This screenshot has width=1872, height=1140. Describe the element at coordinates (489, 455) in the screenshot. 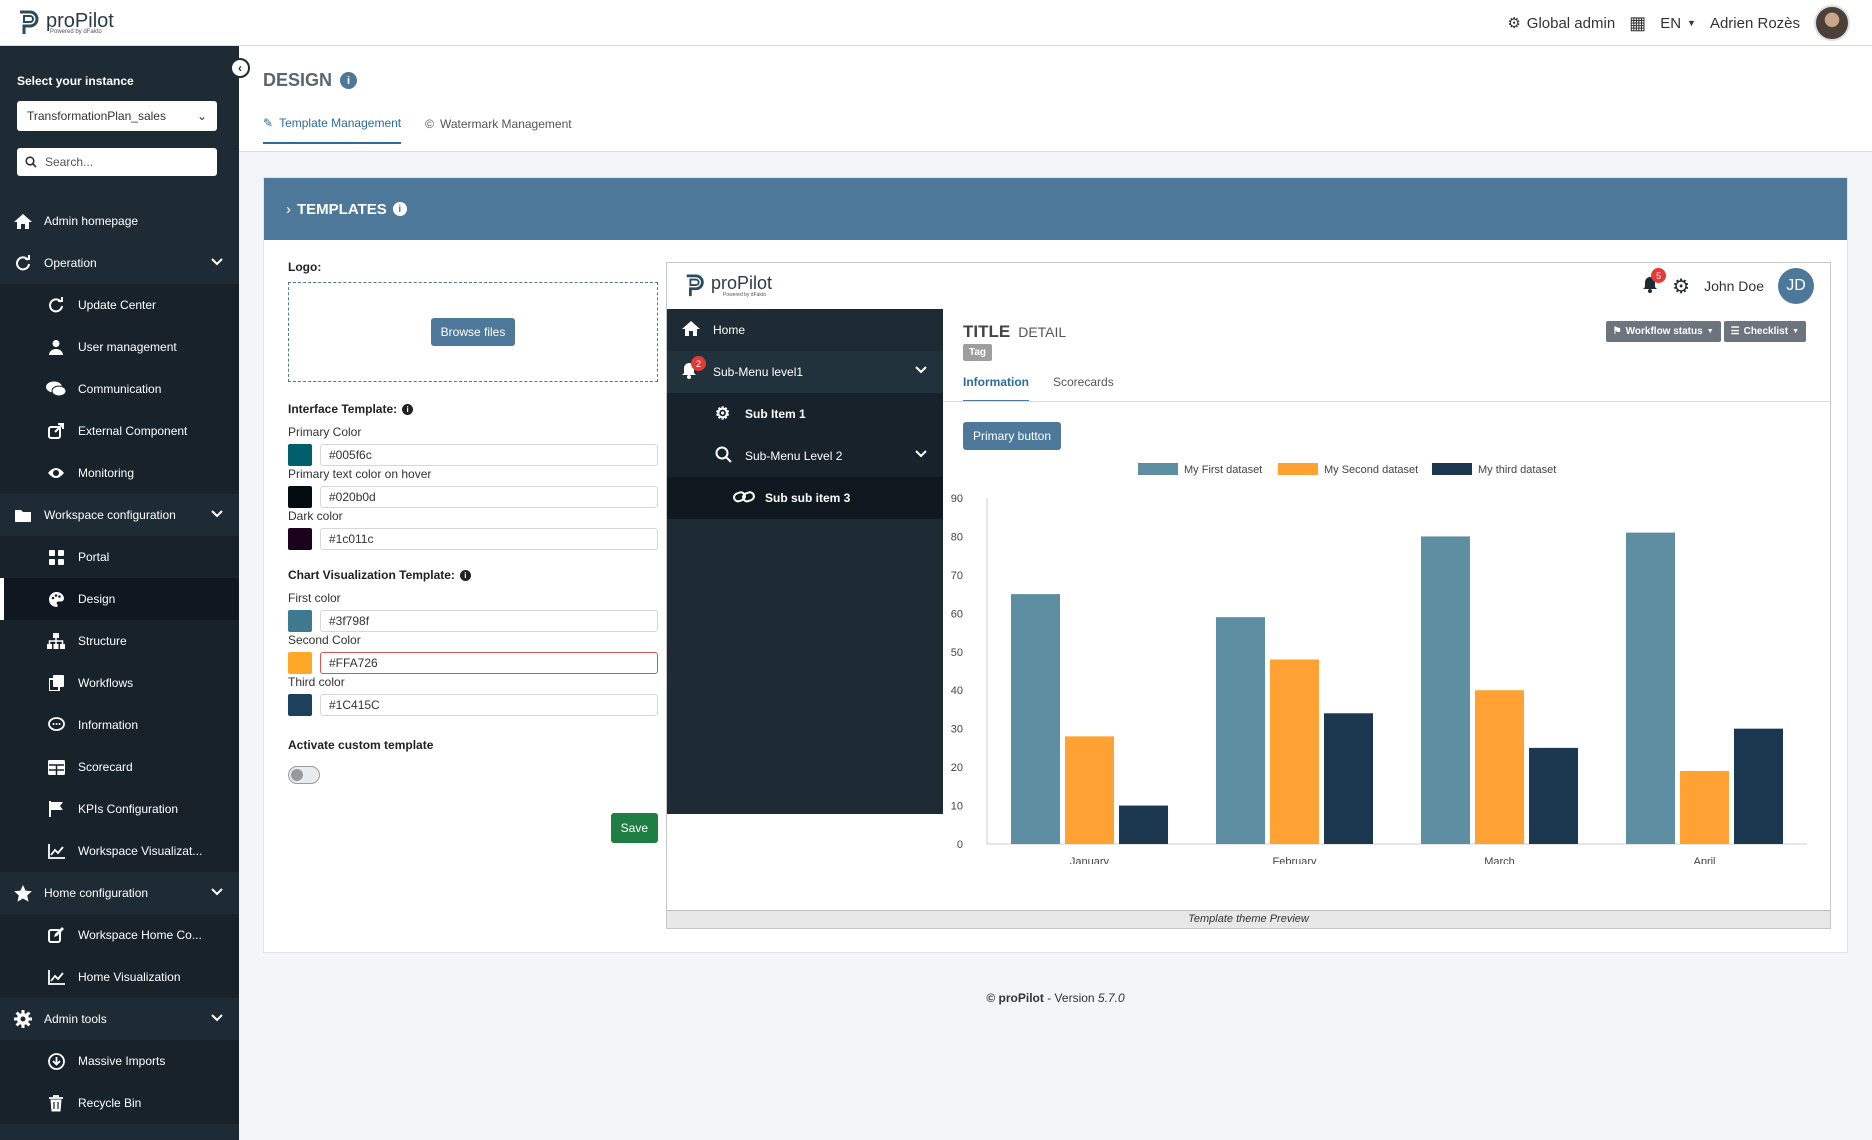

I see `primary-color-input: #005f6c` at that location.